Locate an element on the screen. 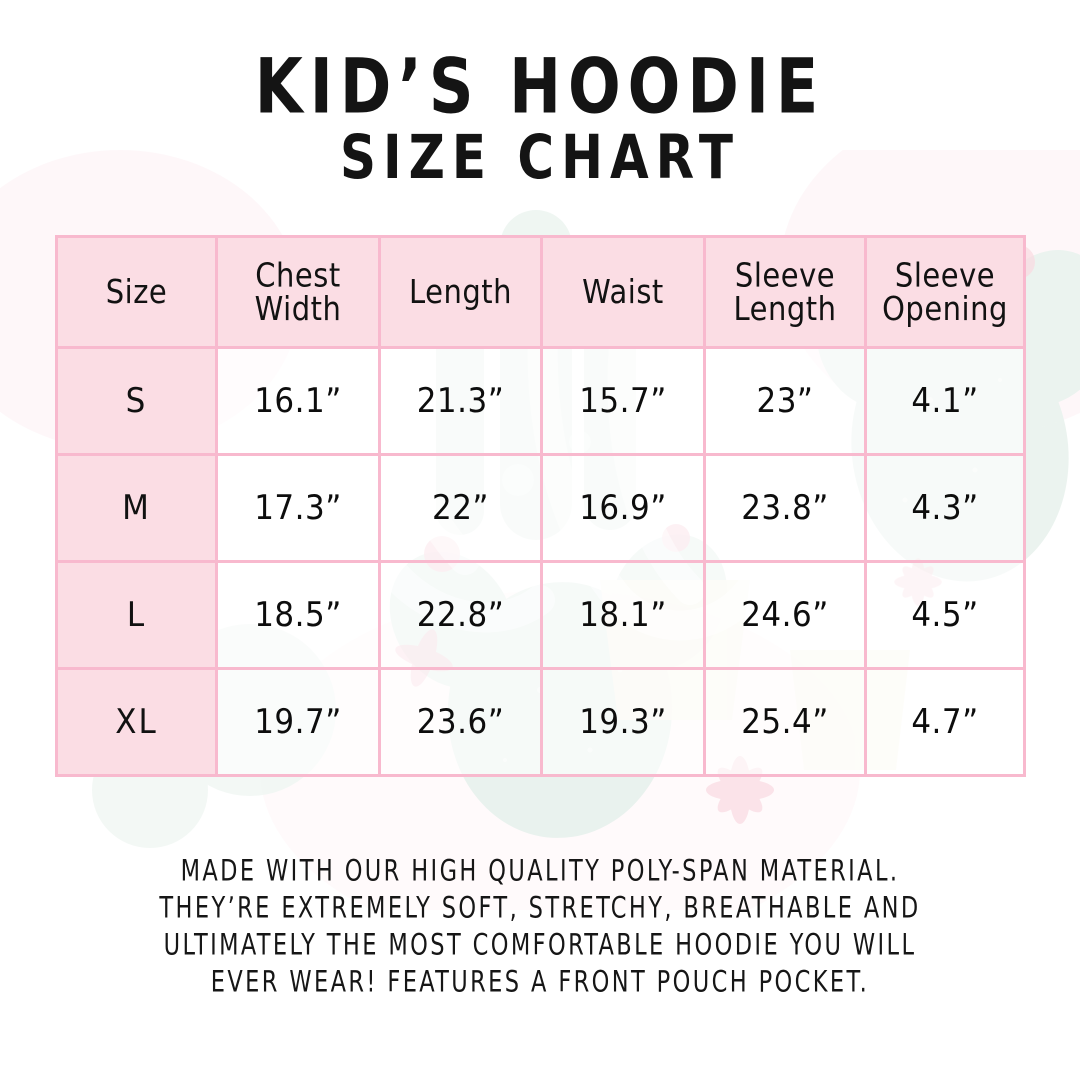  cell-value: XL is located at coordinates (136, 722).